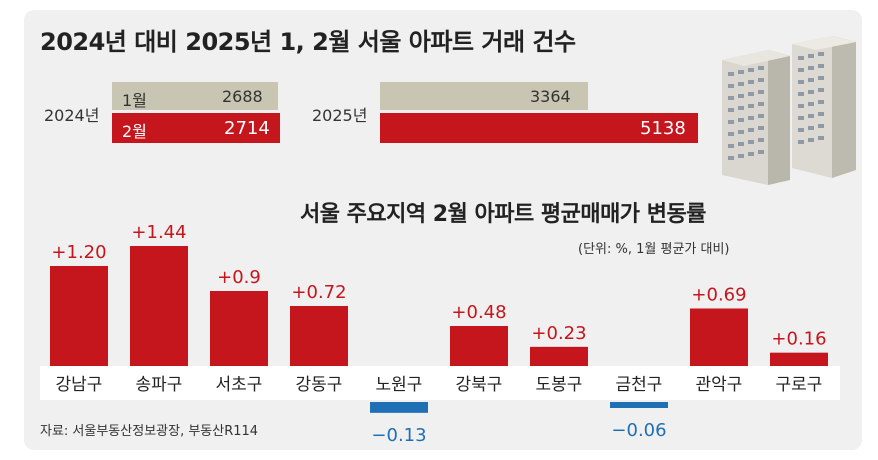 Image resolution: width=878 pixels, height=460 pixels. Describe the element at coordinates (719, 385) in the screenshot. I see `category-label: 관악구` at that location.